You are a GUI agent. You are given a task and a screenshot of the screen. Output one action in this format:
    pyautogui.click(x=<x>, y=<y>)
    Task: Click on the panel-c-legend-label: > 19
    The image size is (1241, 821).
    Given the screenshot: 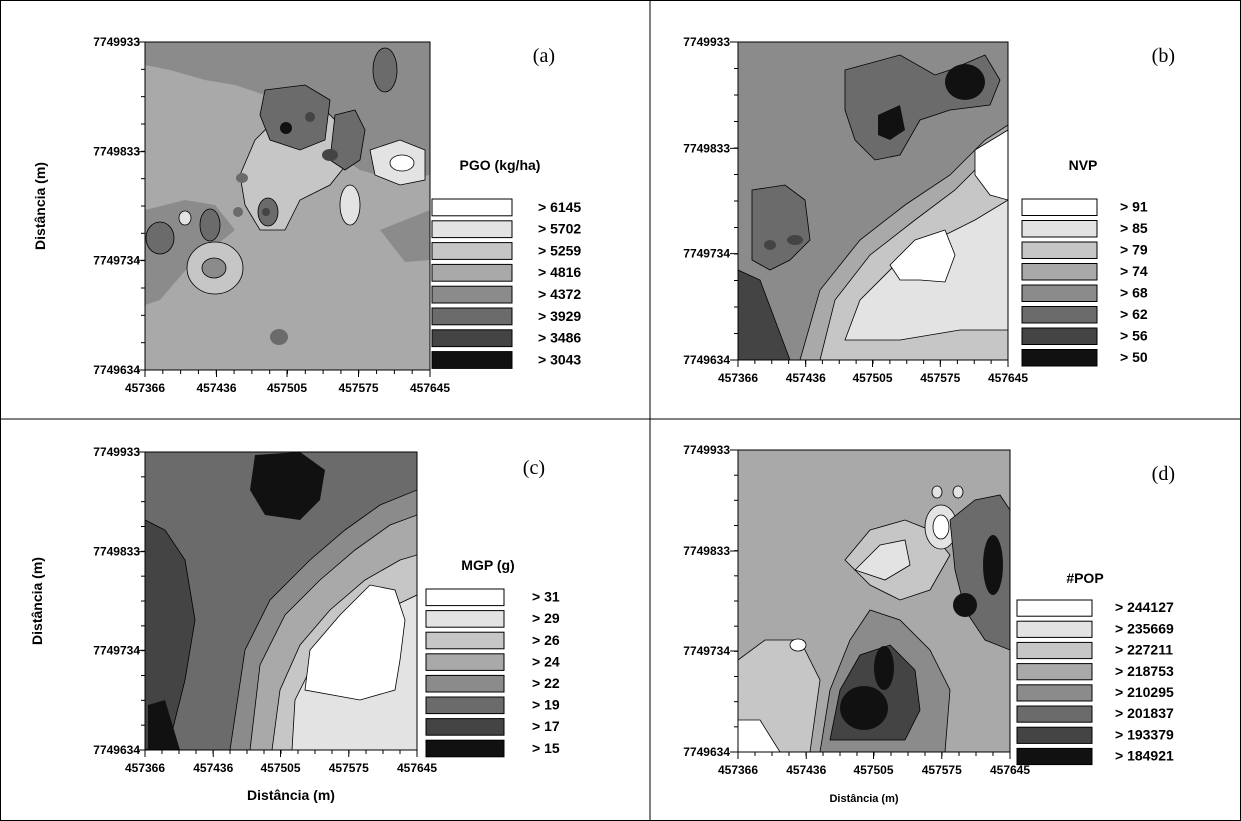 What is the action you would take?
    pyautogui.click(x=546, y=705)
    